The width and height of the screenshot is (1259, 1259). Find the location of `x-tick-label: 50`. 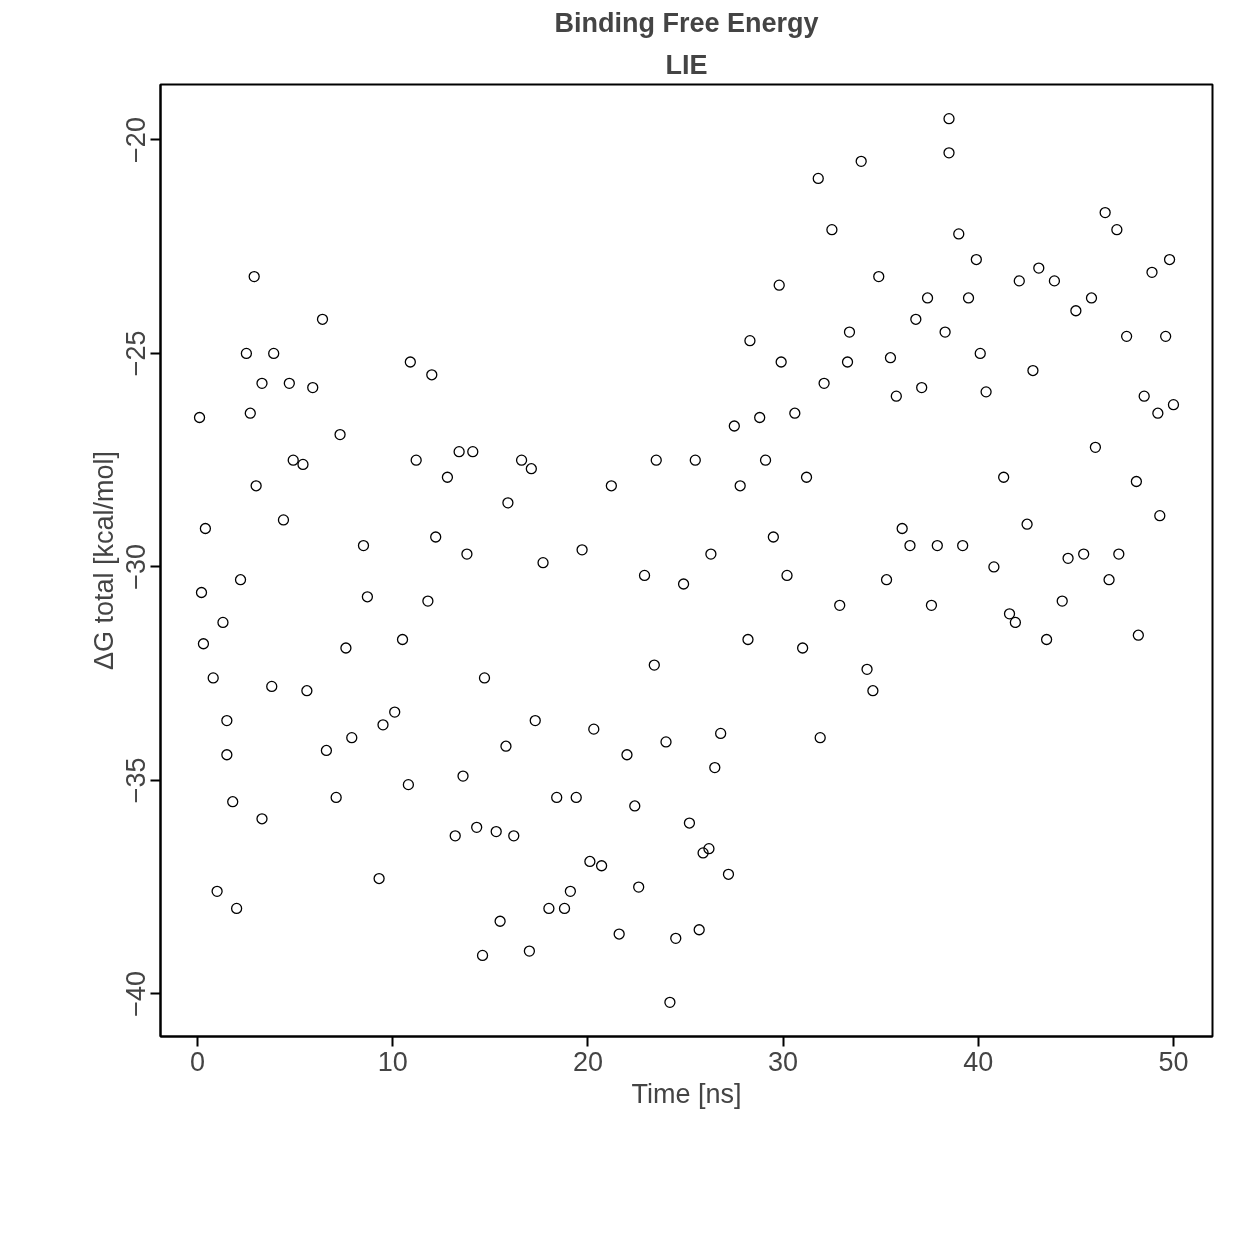

x-tick-label: 50 is located at coordinates (1173, 1061).